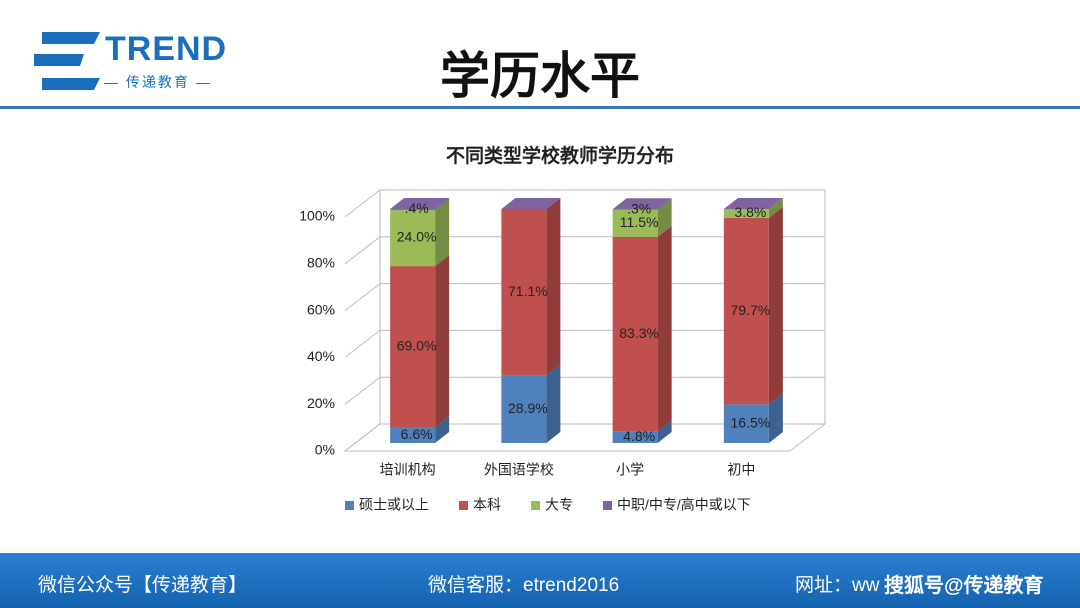  What do you see at coordinates (639, 222) in the screenshot?
I see `data-label: 11.5%` at bounding box center [639, 222].